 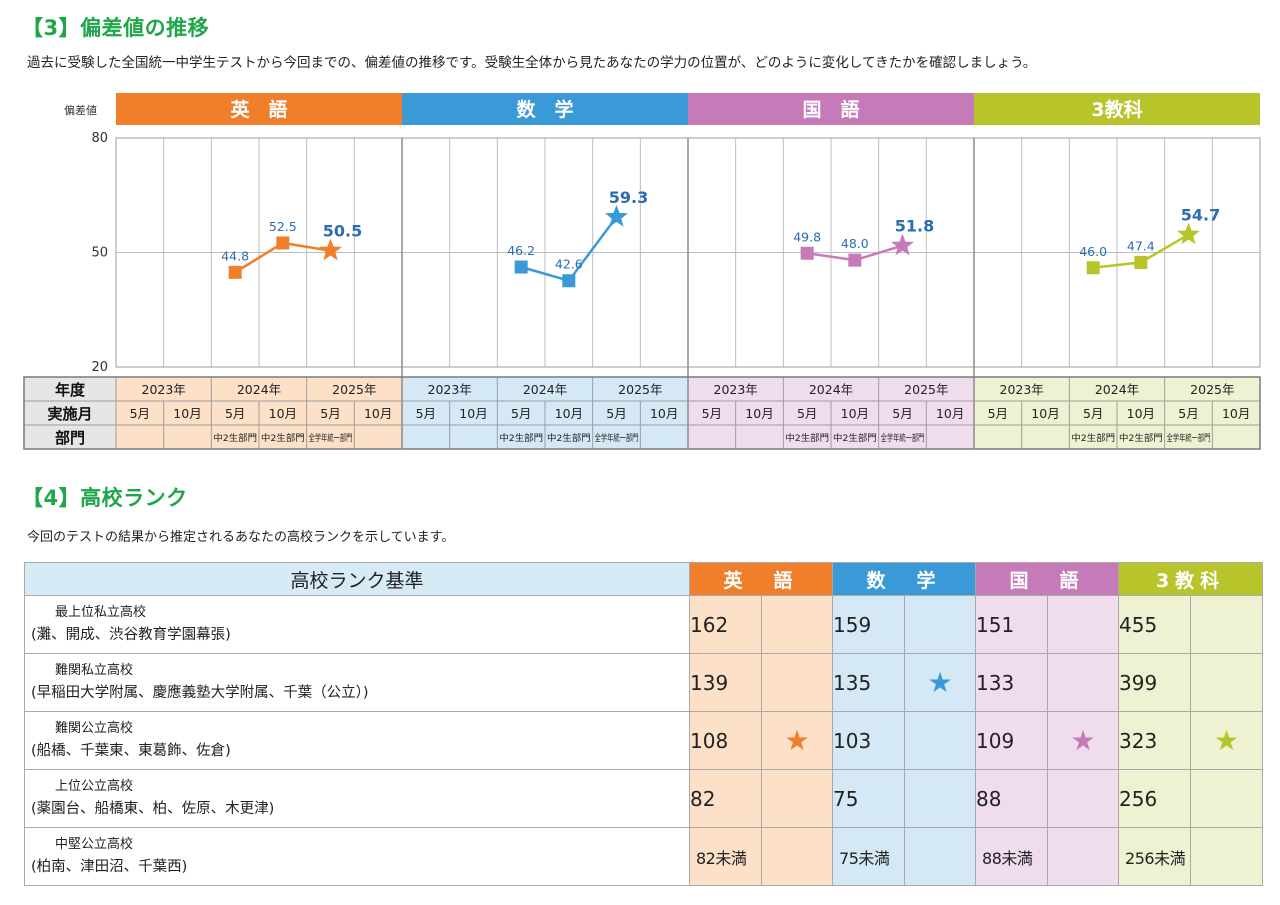 What do you see at coordinates (869, 856) in the screenshot?
I see `rank-score-cell: 75未満` at bounding box center [869, 856].